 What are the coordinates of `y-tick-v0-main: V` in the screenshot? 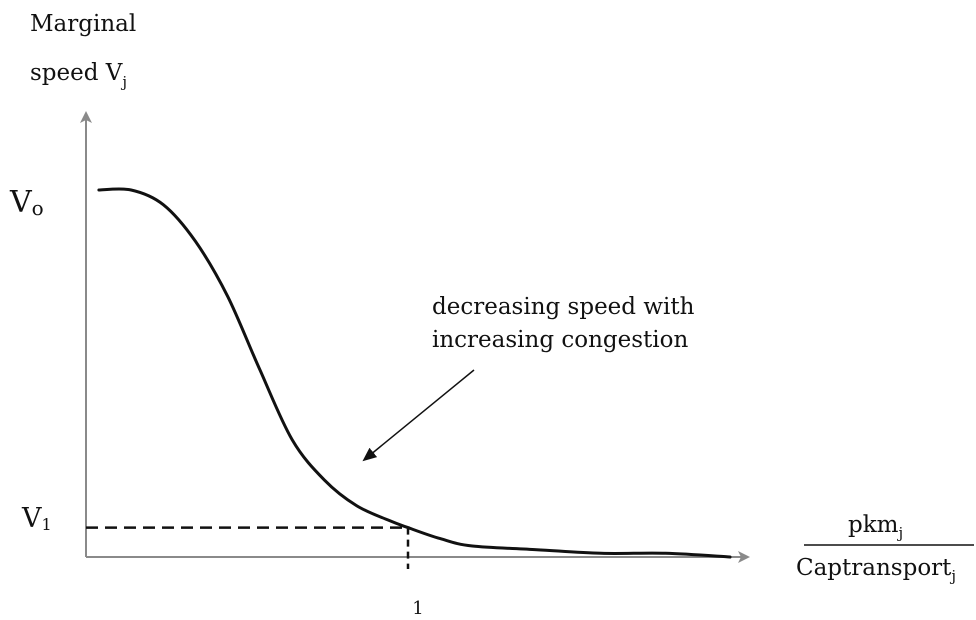 It's located at (21, 202).